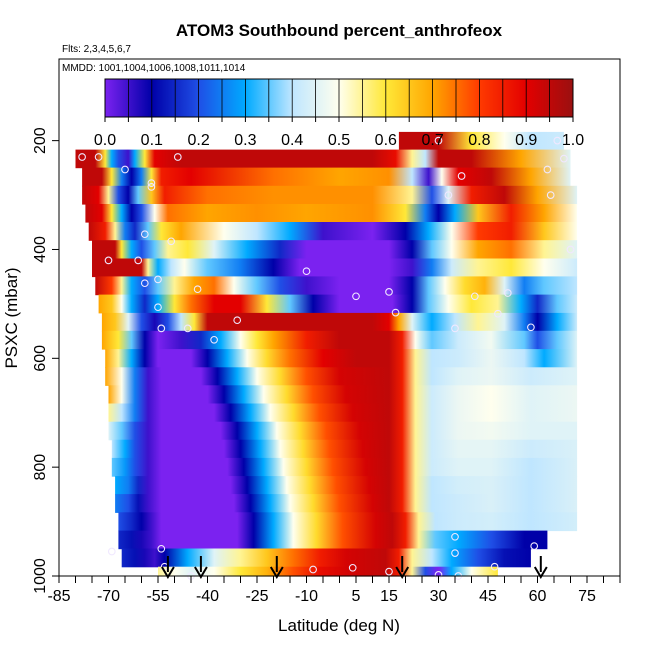  Describe the element at coordinates (538, 596) in the screenshot. I see `x-tick-label: 60` at that location.